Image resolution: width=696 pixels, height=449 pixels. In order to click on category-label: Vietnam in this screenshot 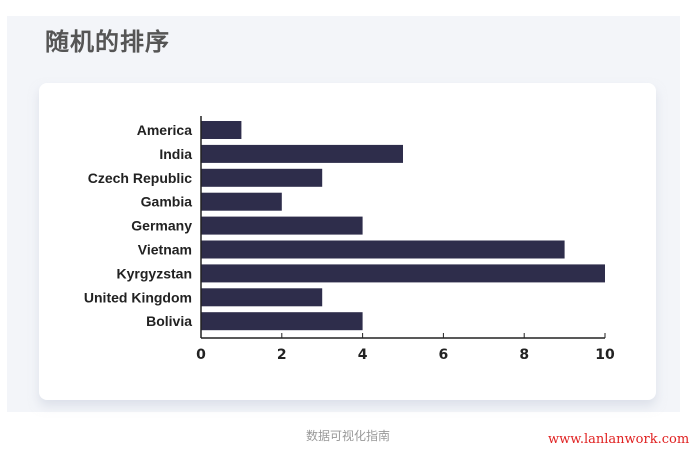, I will do `click(165, 250)`.